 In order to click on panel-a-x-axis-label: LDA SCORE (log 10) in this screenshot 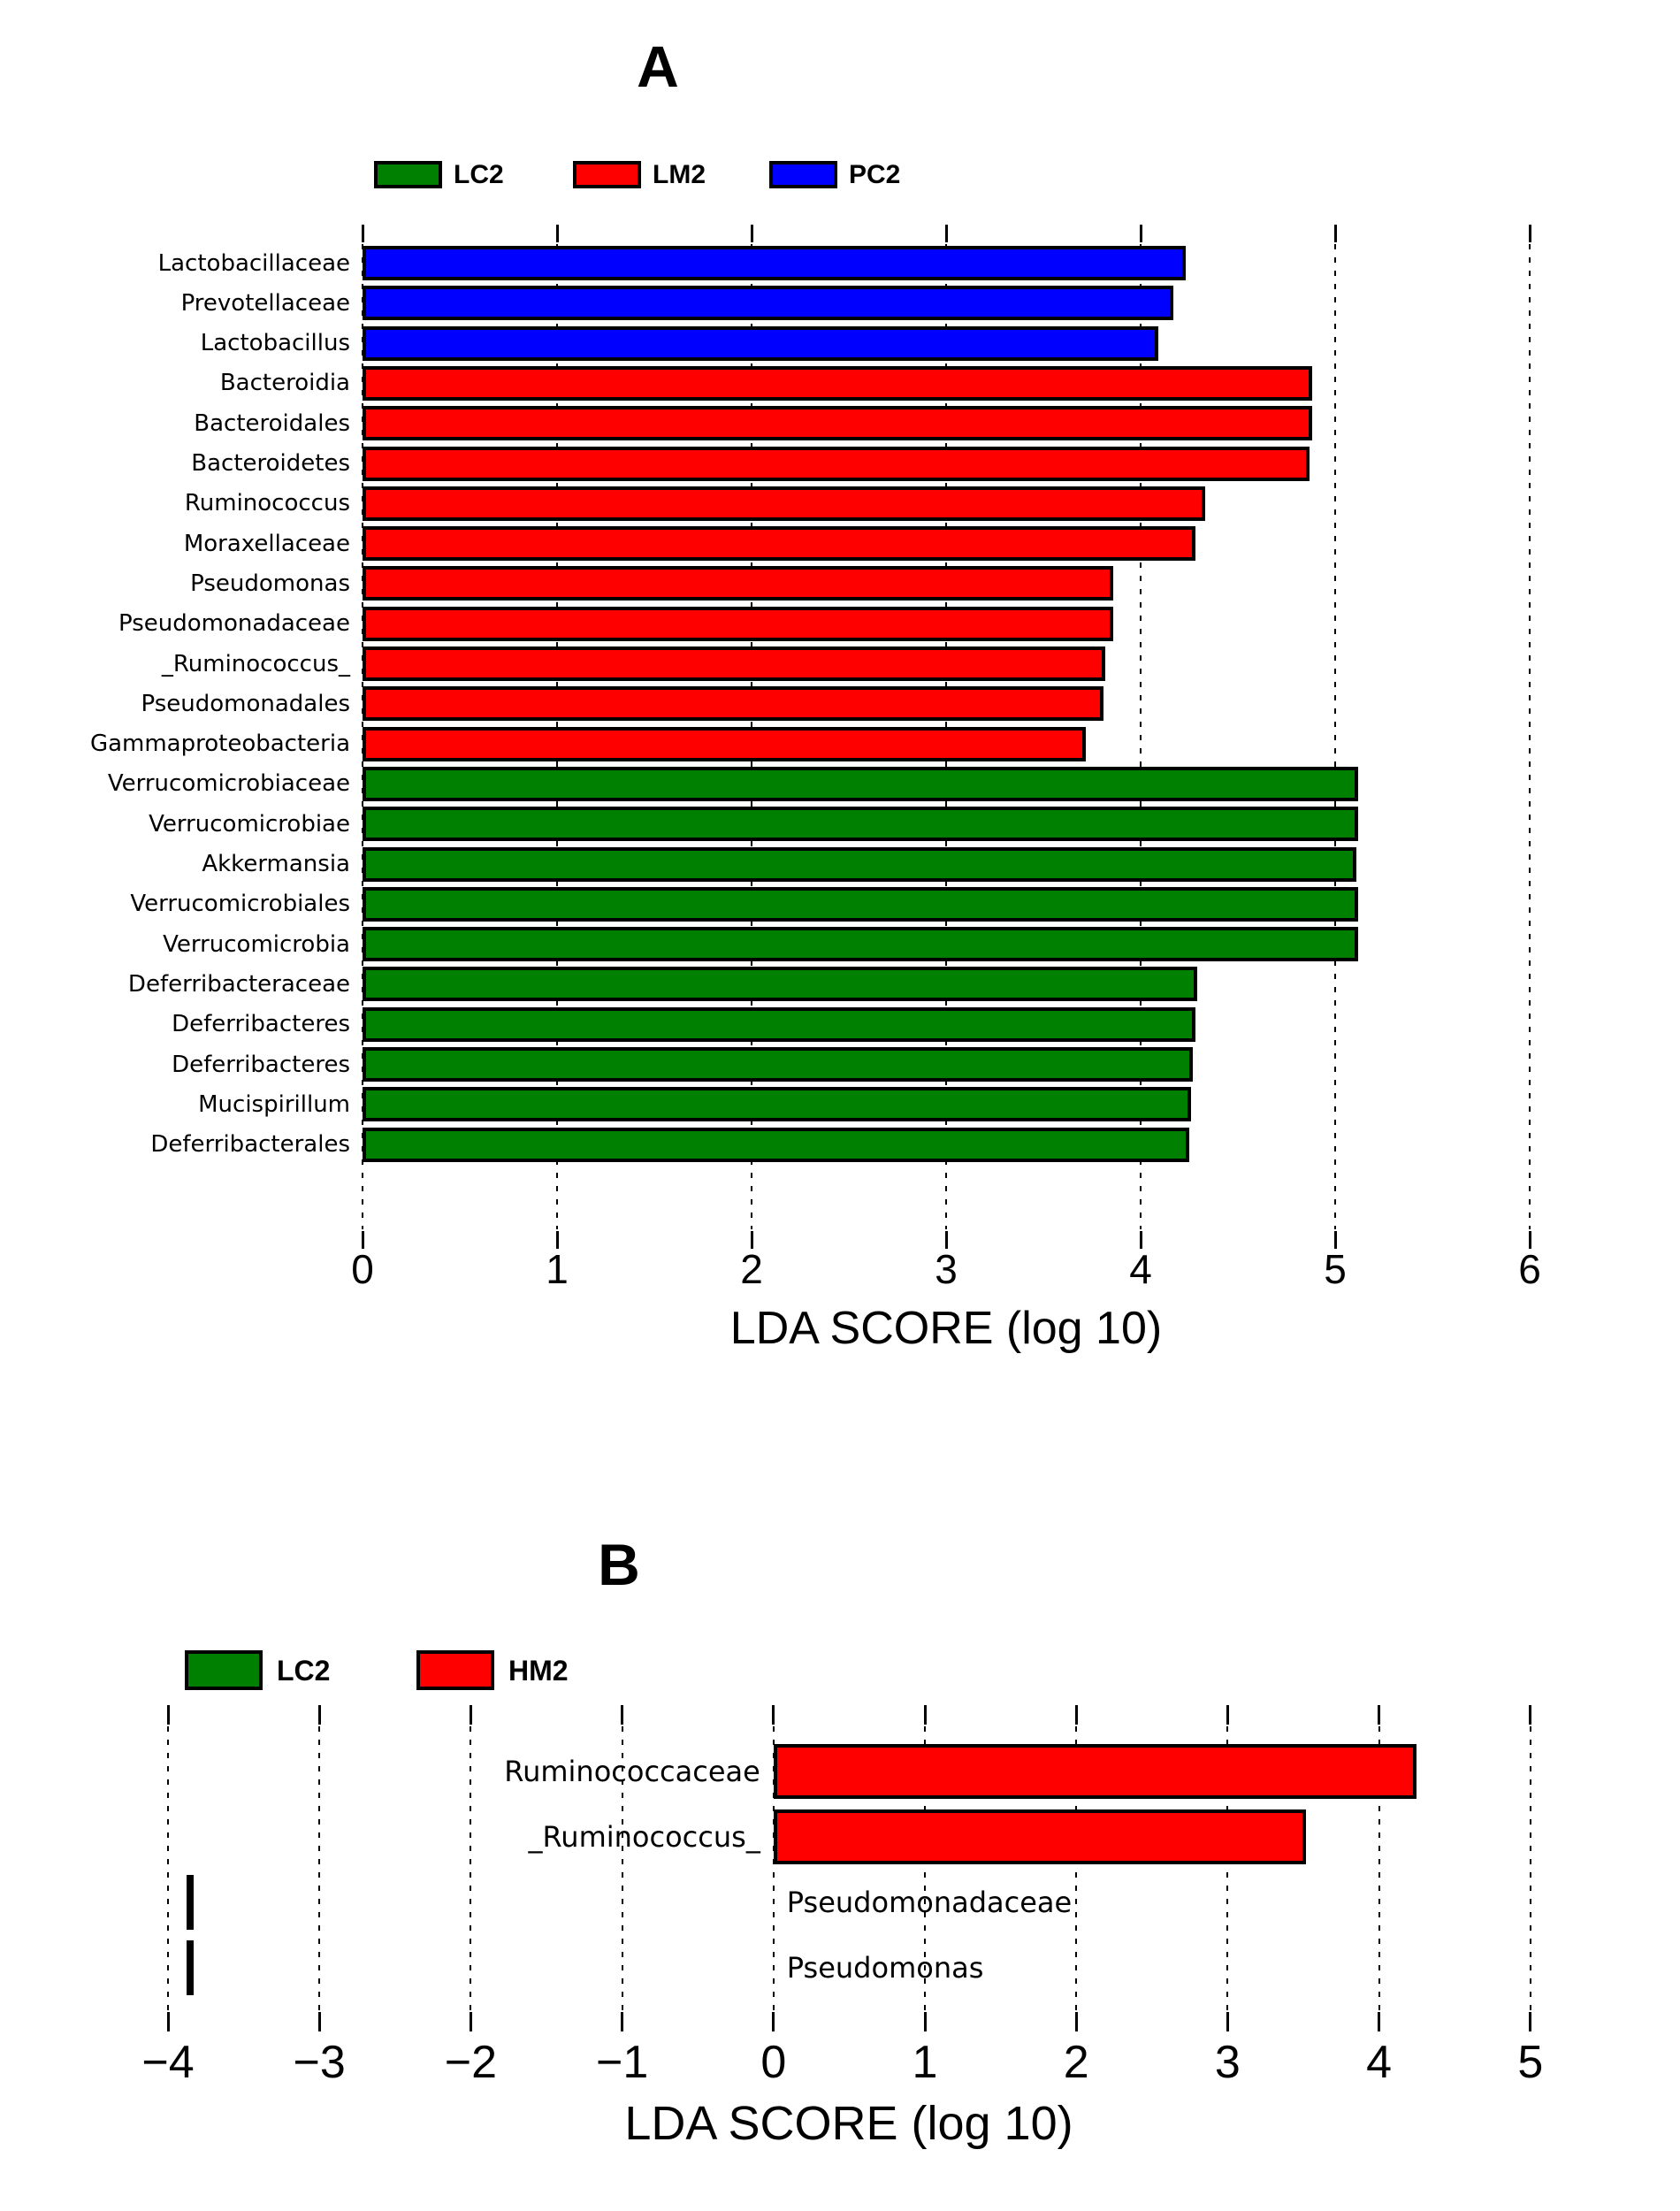, I will do `click(946, 1328)`.